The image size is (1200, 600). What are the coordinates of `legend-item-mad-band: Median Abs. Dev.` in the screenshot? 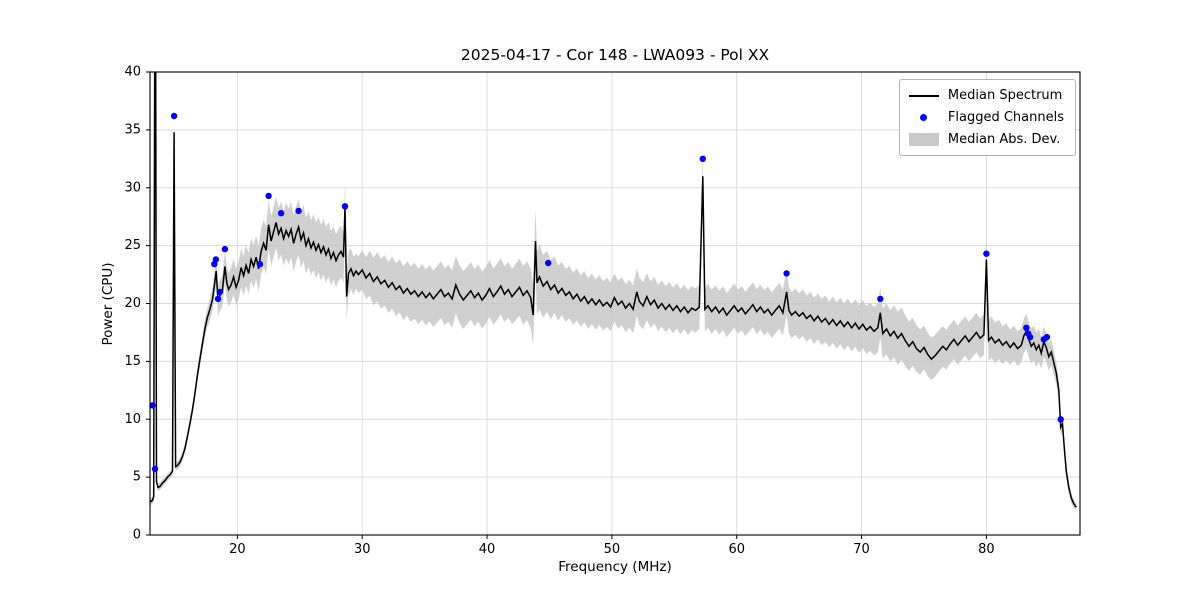 It's located at (986, 139).